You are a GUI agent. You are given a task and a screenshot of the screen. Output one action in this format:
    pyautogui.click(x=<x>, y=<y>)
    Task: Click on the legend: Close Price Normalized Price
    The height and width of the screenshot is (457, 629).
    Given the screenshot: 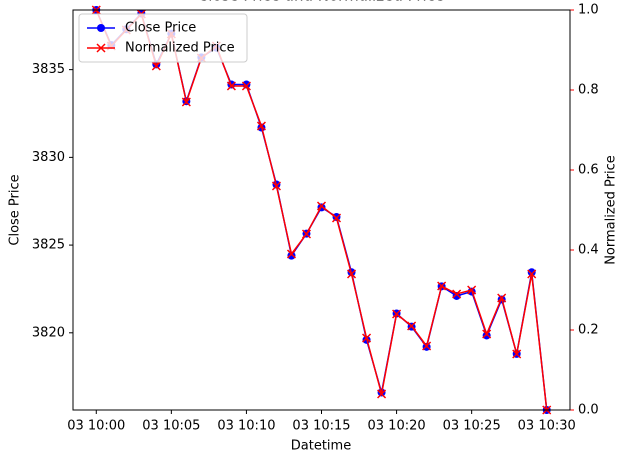 What is the action you would take?
    pyautogui.click(x=163, y=38)
    